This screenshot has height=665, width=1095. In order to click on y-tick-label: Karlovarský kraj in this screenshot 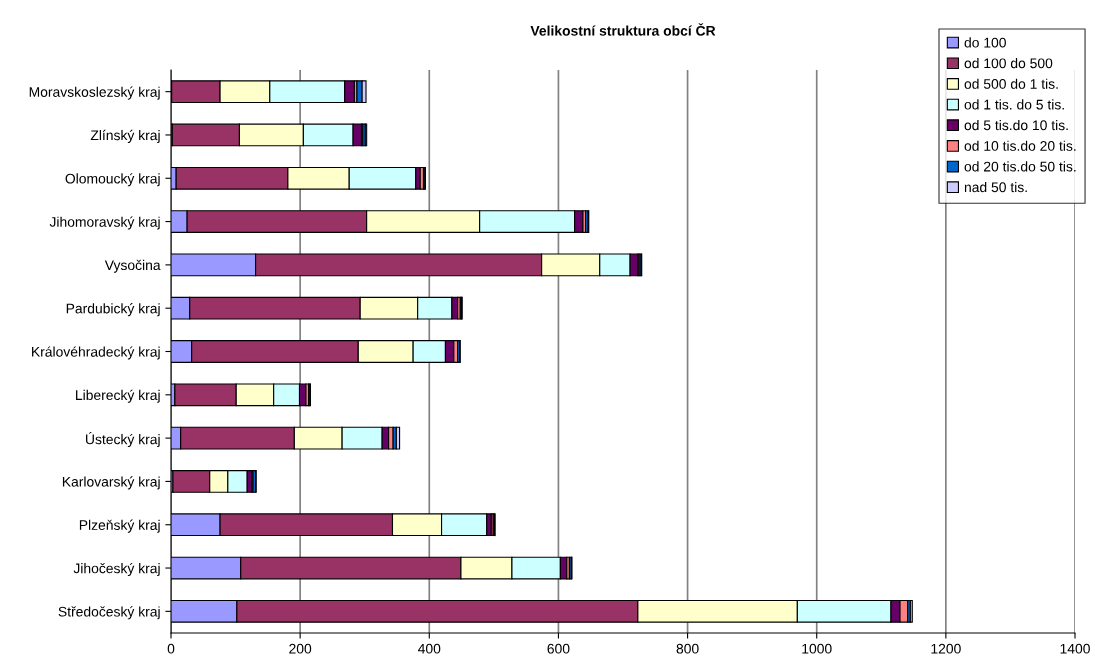, I will do `click(111, 483)`.